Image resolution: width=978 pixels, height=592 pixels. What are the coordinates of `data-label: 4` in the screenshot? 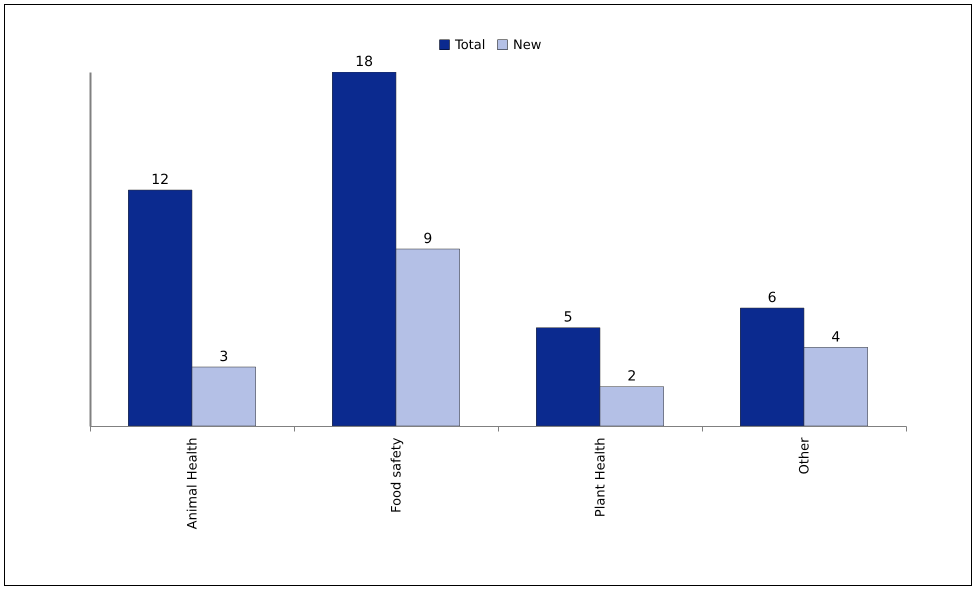 It's located at (835, 337).